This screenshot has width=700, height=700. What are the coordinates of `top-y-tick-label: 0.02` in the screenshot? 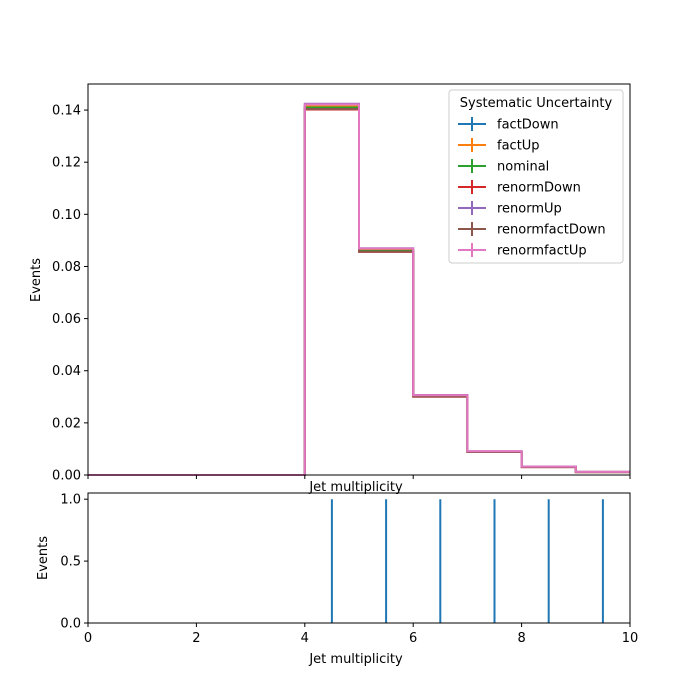 It's located at (66, 423).